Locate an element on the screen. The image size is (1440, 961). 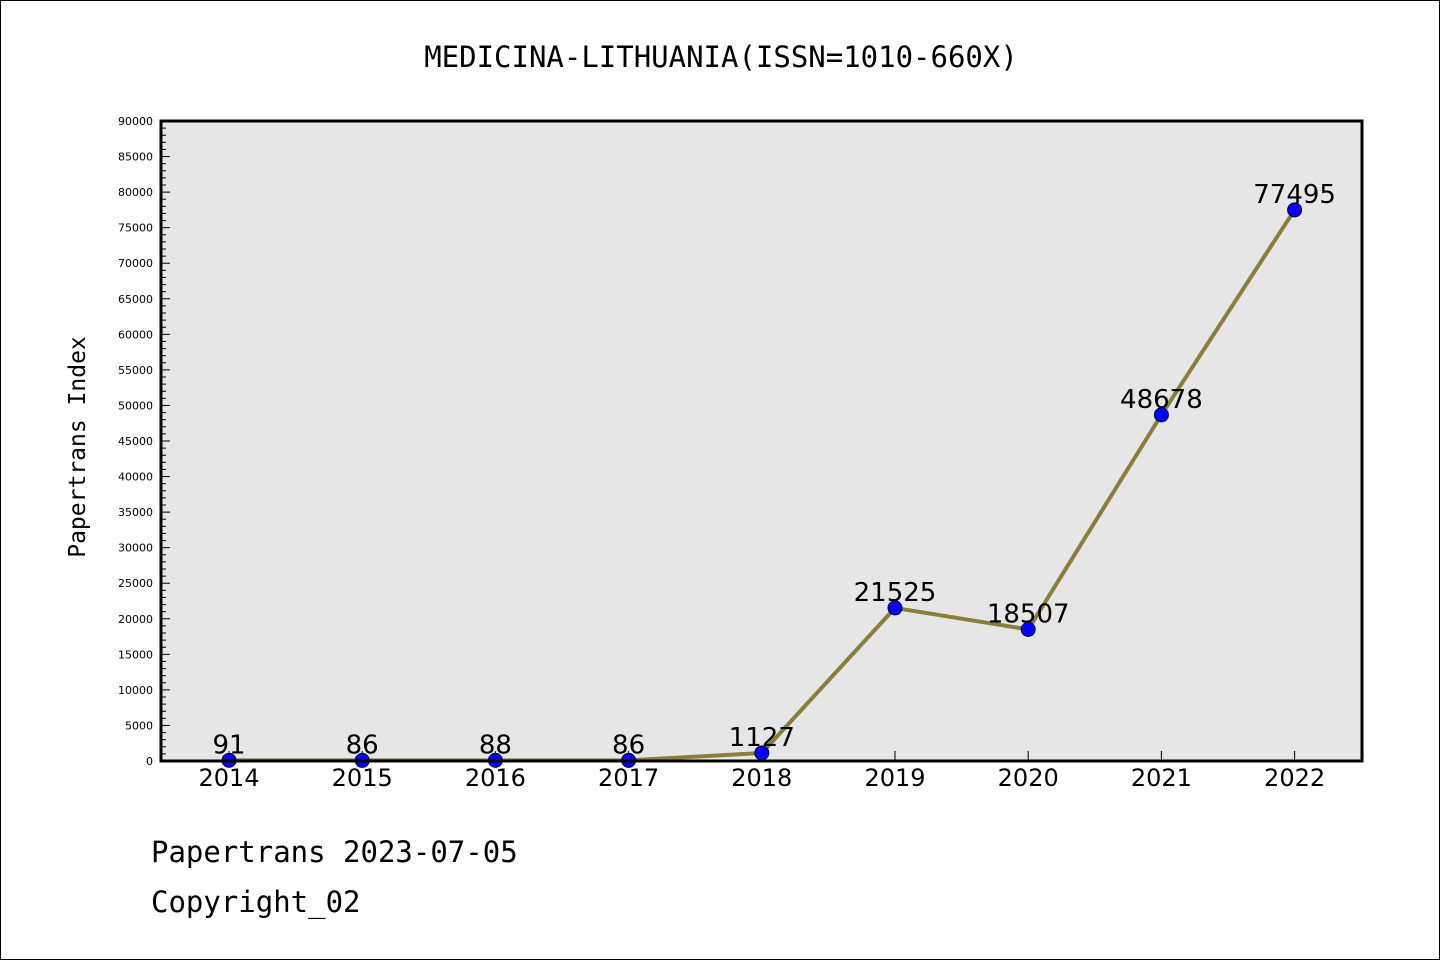
data-label: 48678 is located at coordinates (1161, 400).